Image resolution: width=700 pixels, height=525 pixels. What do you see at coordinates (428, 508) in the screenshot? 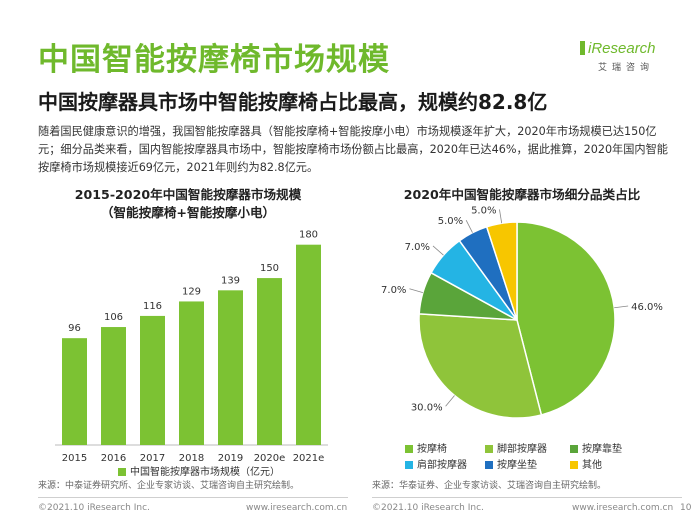
I see `footer-copyright-right: ©2021.10 iResearch Inc.` at bounding box center [428, 508].